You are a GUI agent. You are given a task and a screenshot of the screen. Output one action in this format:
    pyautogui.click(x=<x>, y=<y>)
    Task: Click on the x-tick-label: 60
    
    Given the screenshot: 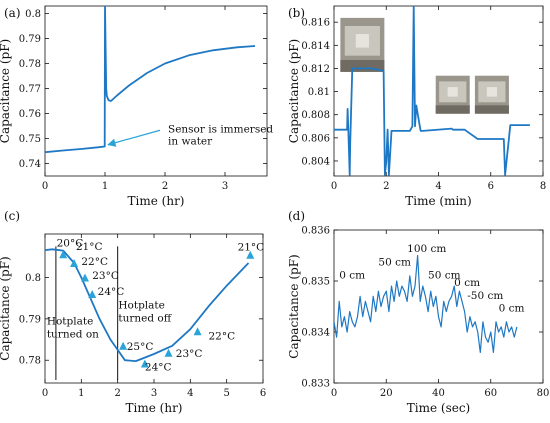 What is the action you would take?
    pyautogui.click(x=490, y=393)
    